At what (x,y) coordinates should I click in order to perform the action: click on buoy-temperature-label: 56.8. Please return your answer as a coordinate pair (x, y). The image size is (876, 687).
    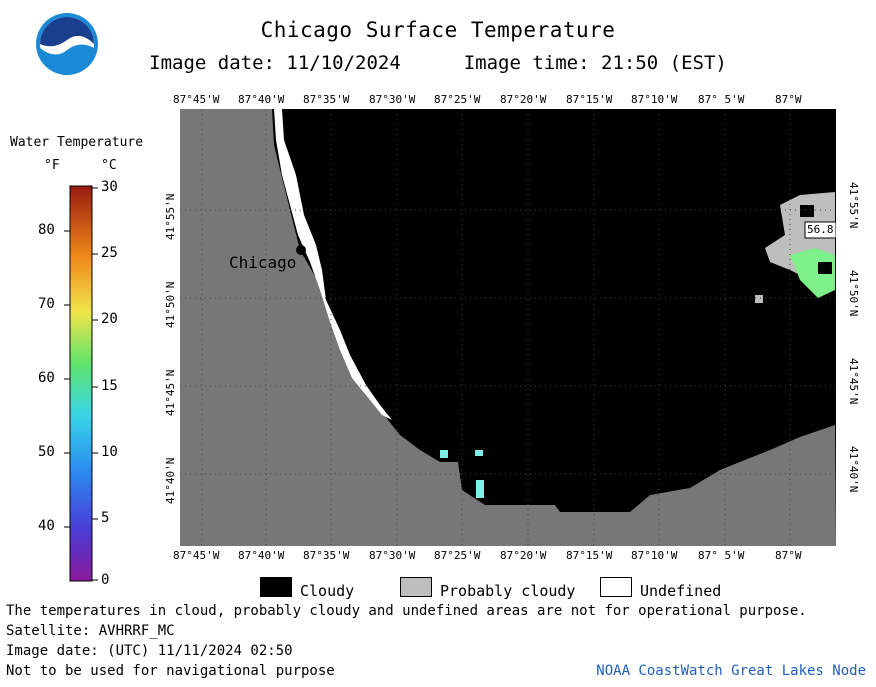
    Looking at the image, I should click on (820, 229).